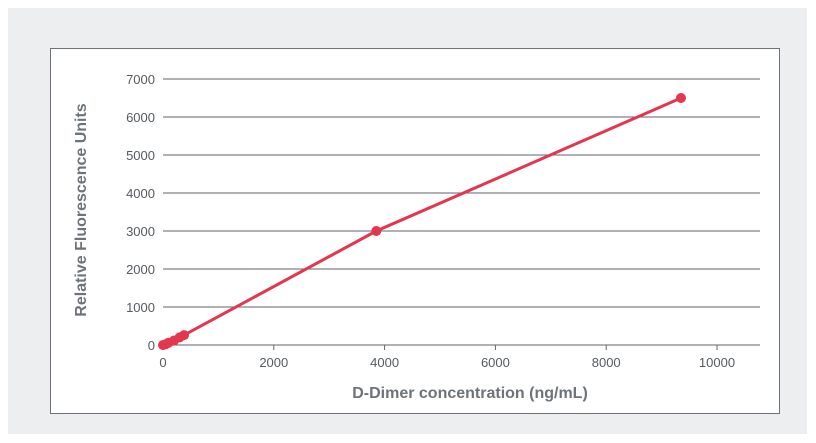  Describe the element at coordinates (717, 362) in the screenshot. I see `x-tick-label: 10000` at that location.